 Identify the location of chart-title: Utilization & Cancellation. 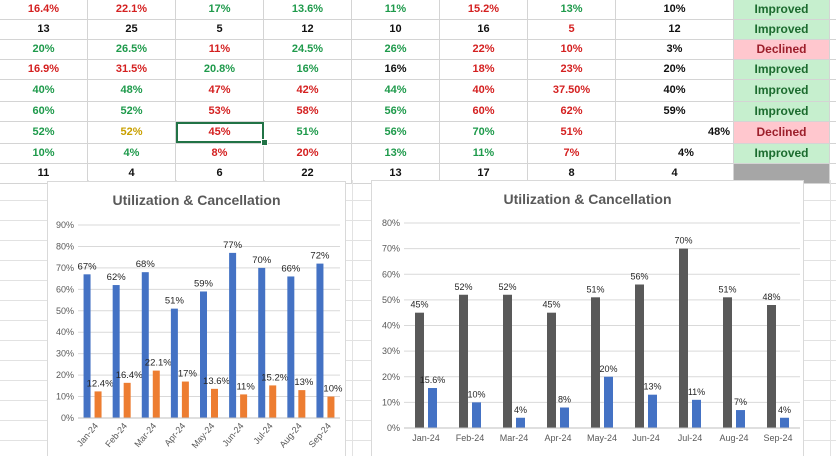
(196, 200).